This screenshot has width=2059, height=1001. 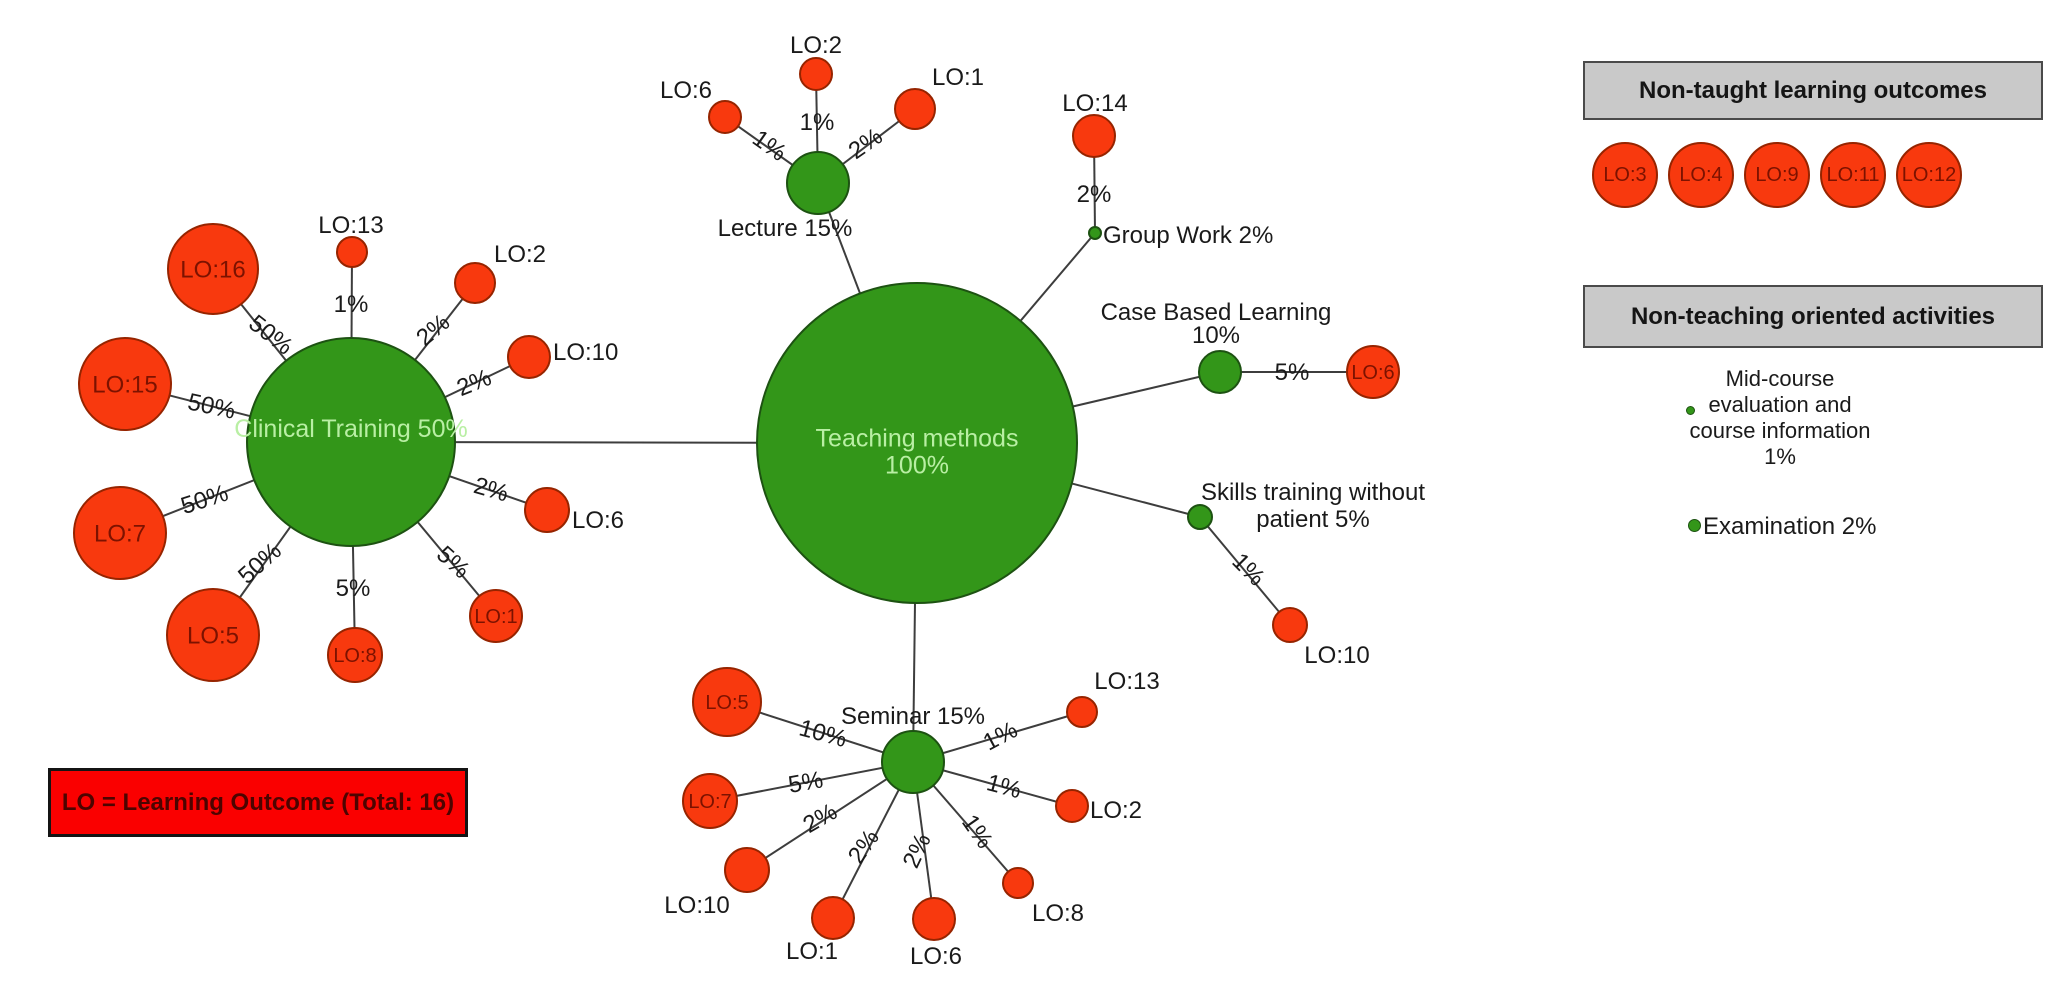 I want to click on non-taught-outcome-lo11: LO:11, so click(x=1853, y=175).